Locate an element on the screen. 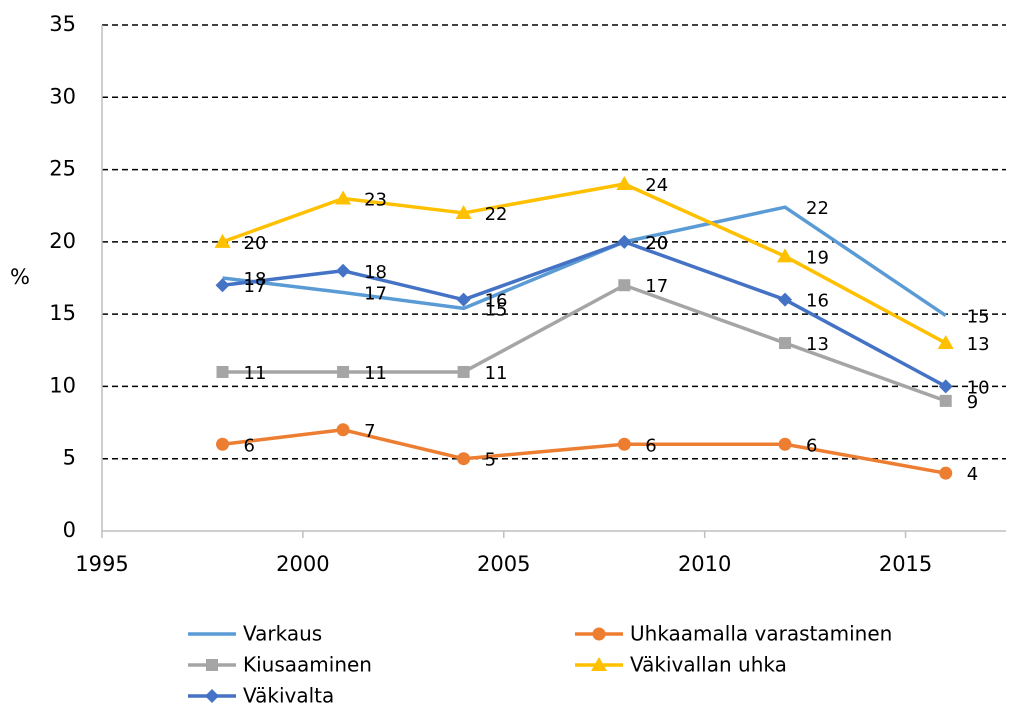 The image size is (1014, 709). y-tick-label: 15 is located at coordinates (62, 313).